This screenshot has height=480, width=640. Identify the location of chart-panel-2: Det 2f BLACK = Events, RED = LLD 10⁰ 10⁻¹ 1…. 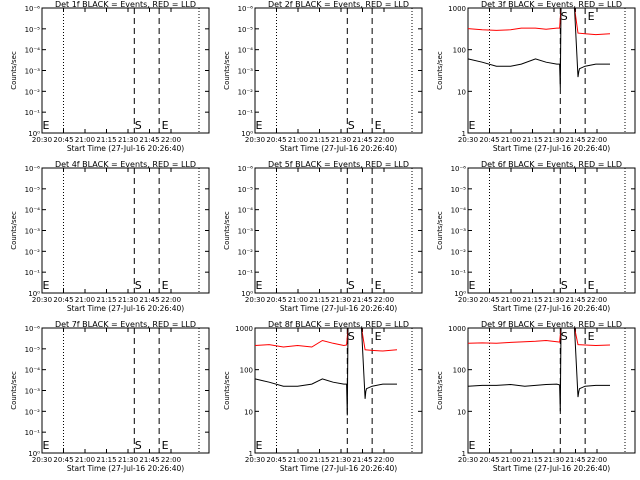
(323, 76).